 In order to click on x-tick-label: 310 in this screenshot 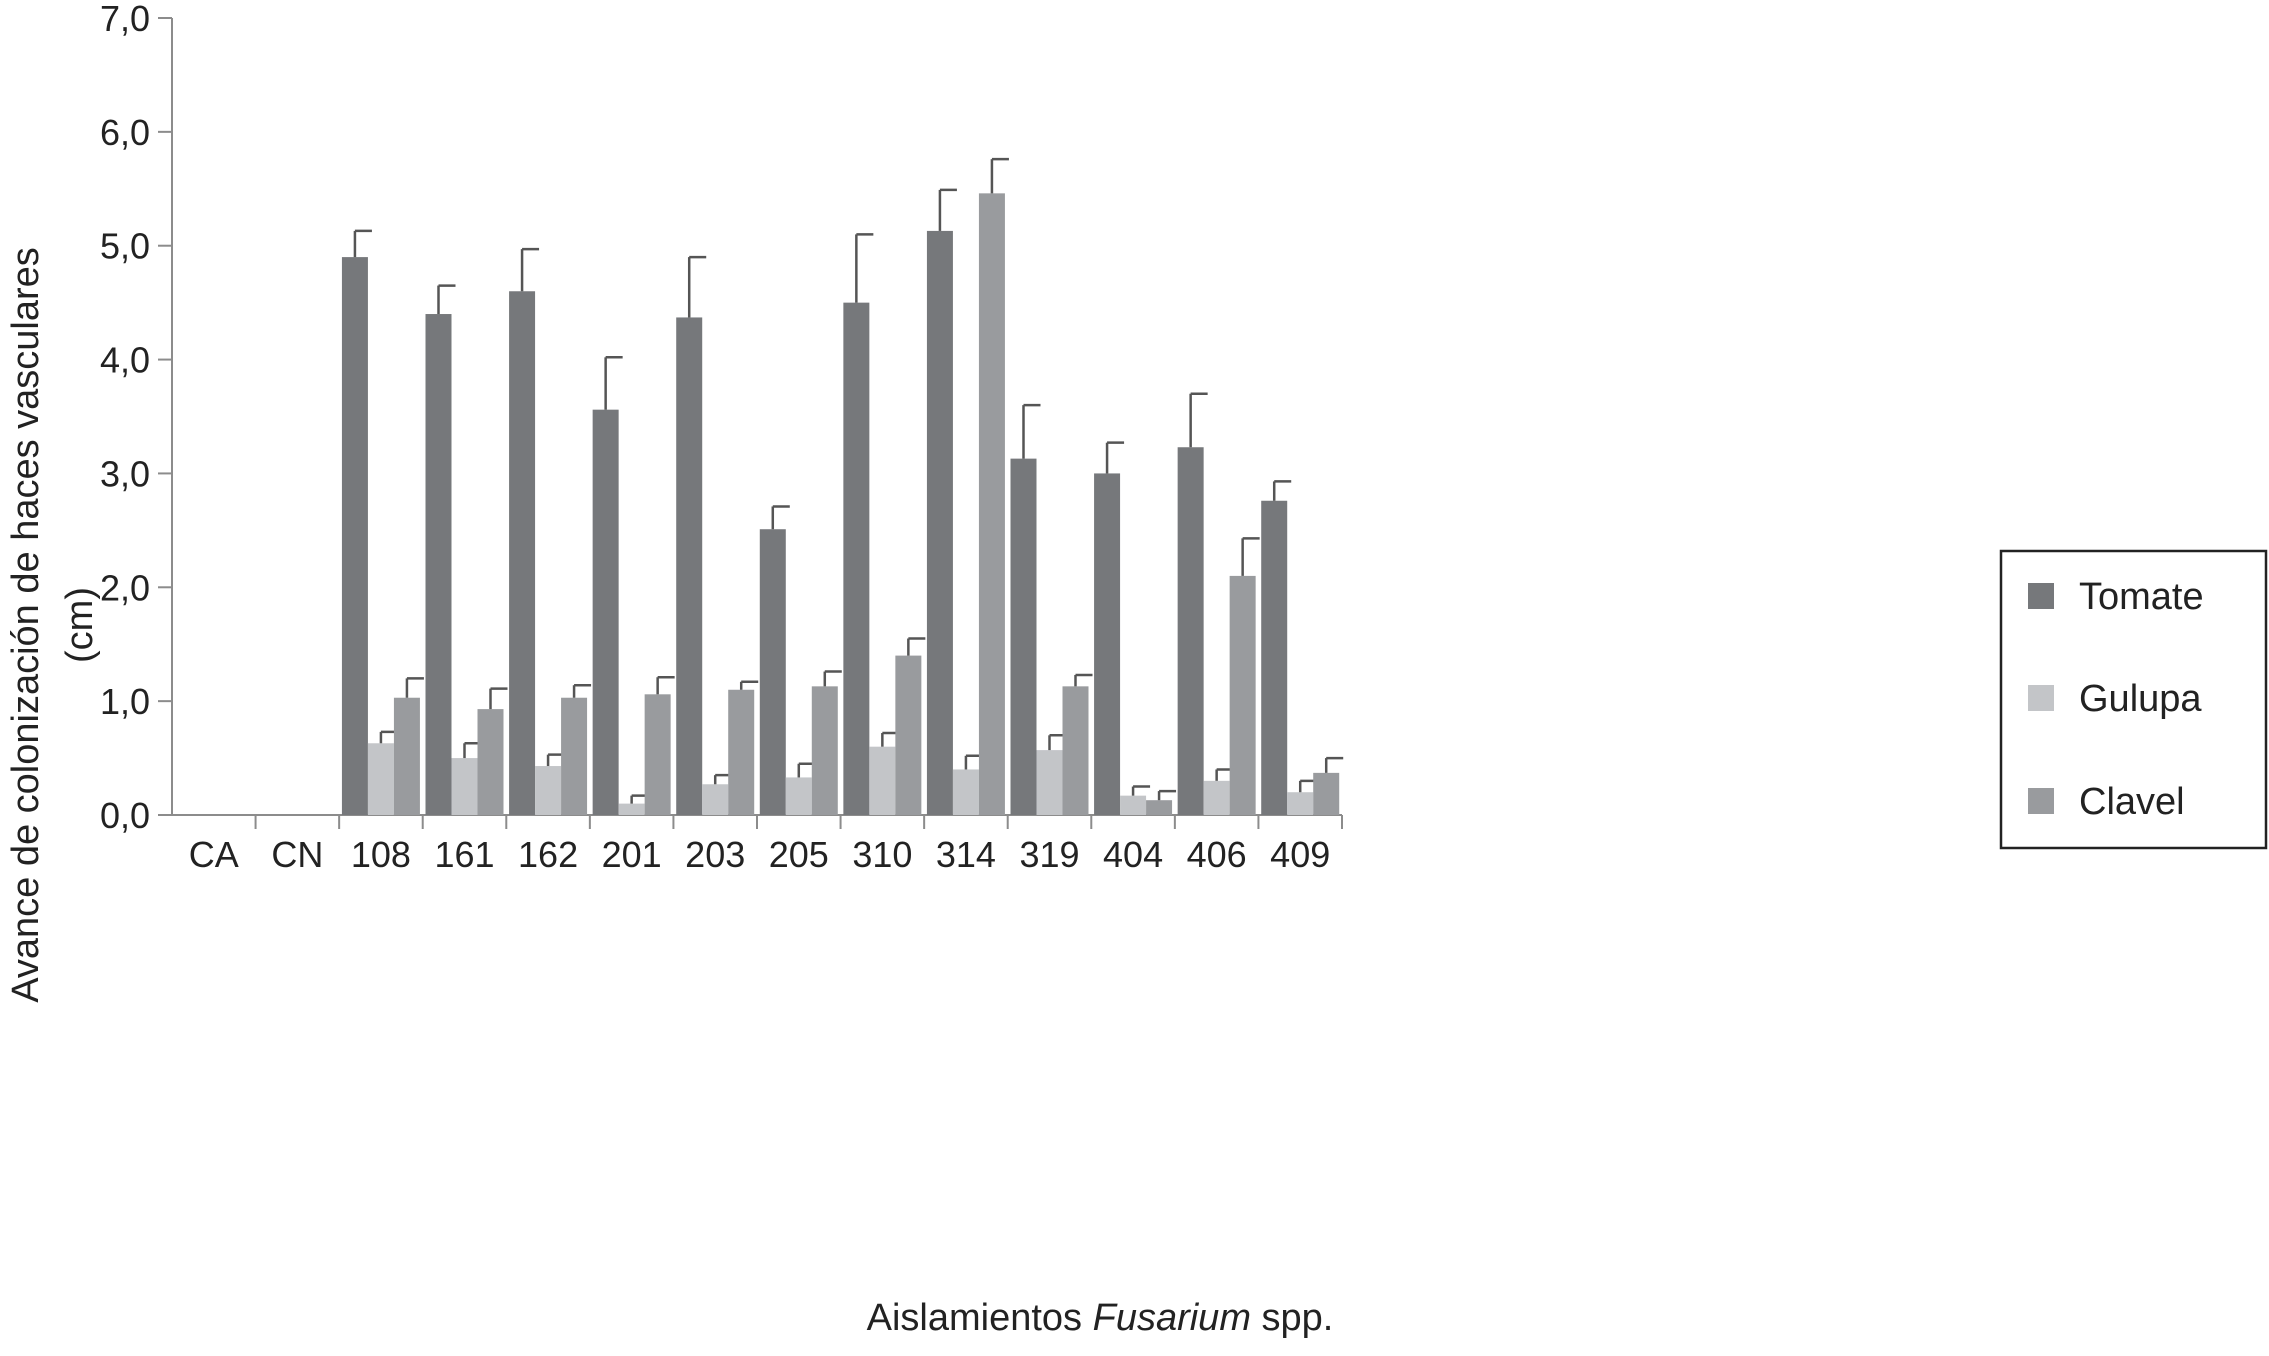, I will do `click(882, 854)`.